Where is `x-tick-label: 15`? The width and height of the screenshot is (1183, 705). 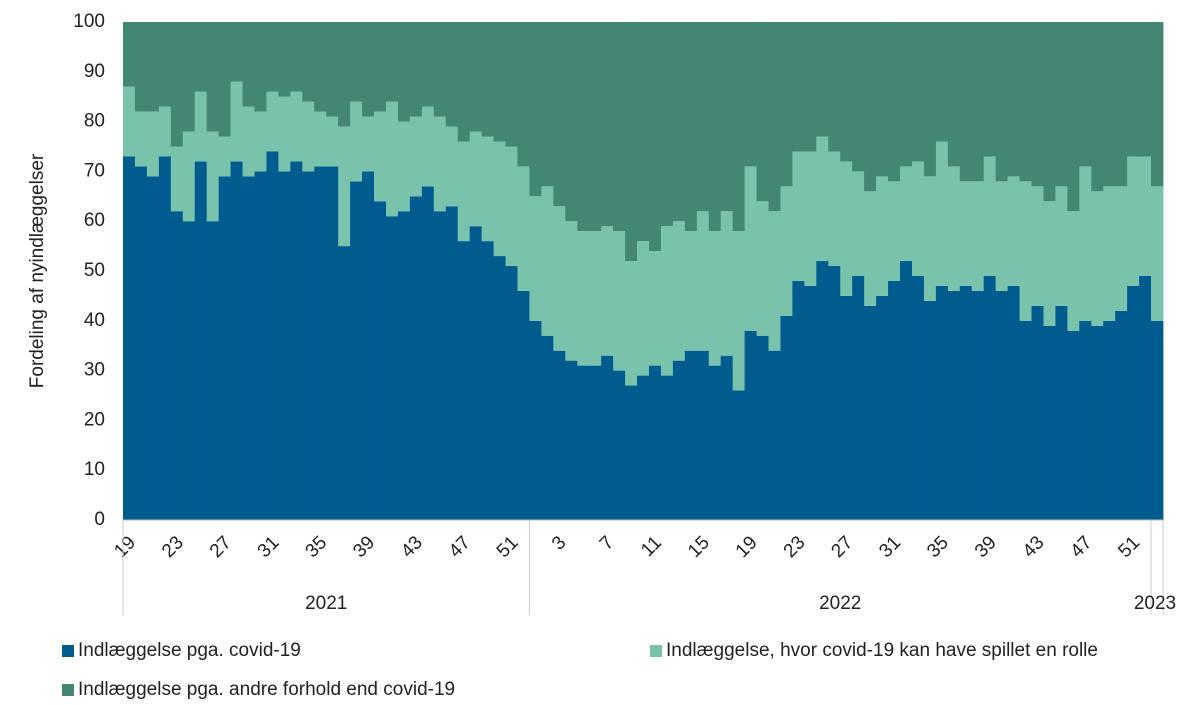
x-tick-label: 15 is located at coordinates (699, 547).